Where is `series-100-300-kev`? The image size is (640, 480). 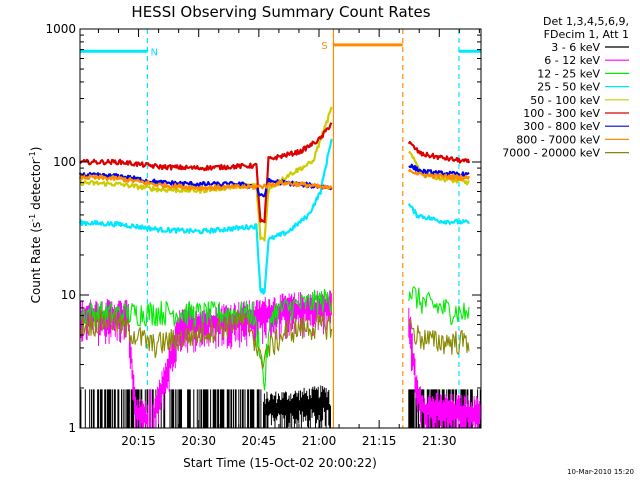 series-100-300-kev is located at coordinates (275, 173).